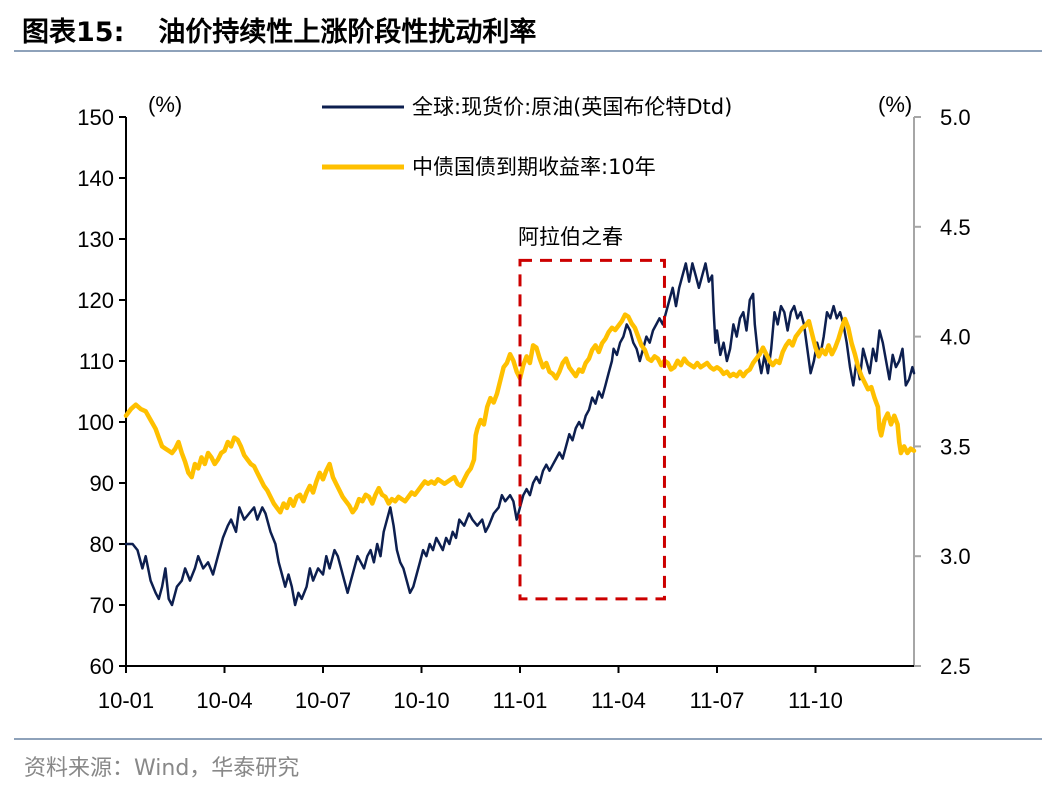 This screenshot has height=792, width=1048. I want to click on left-tick-label: 90, so click(102, 483).